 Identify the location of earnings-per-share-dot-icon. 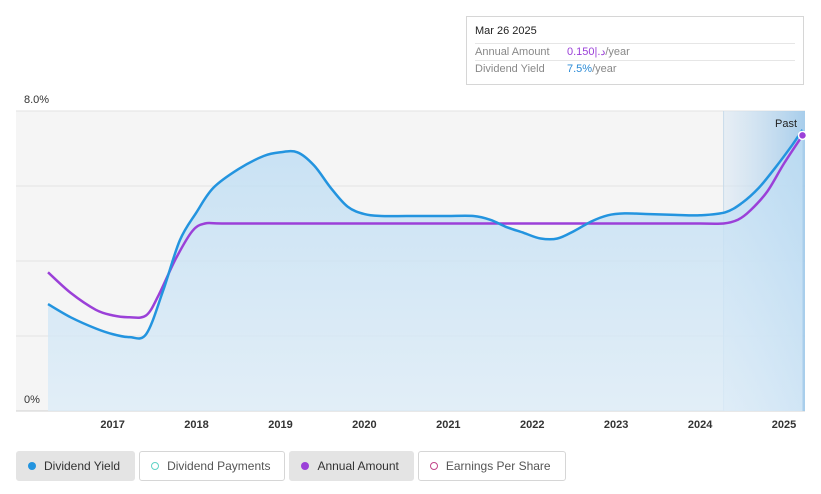
(433, 466).